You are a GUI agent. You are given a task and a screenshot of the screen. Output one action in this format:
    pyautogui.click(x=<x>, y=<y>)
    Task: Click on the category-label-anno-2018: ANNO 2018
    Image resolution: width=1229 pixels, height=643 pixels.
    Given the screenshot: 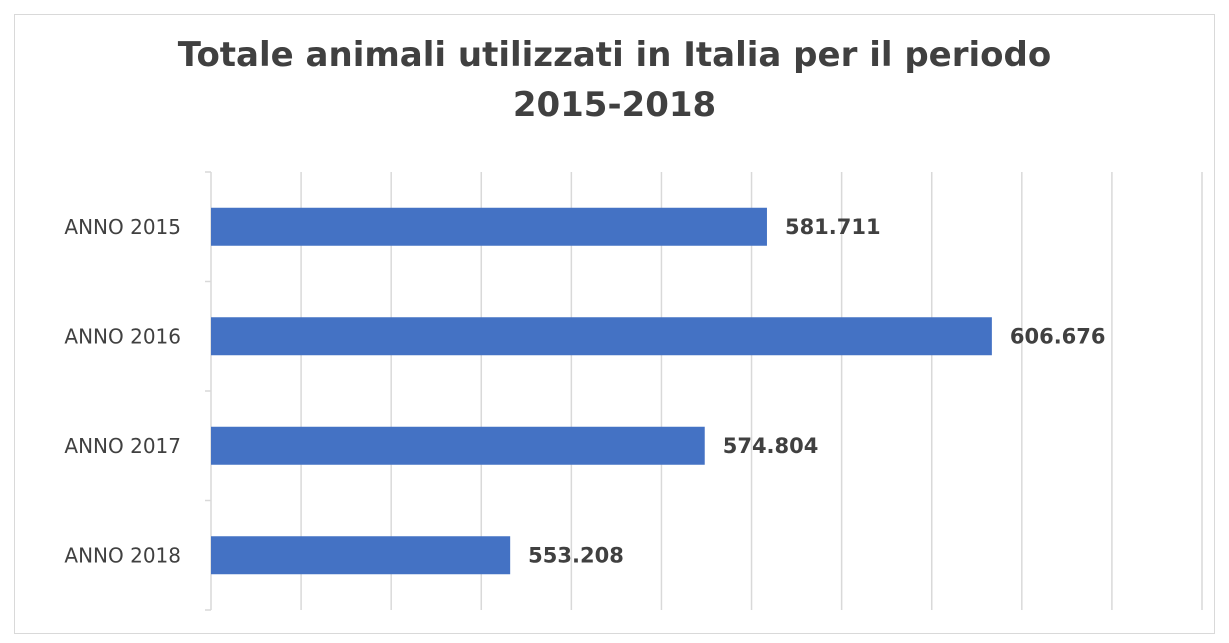 What is the action you would take?
    pyautogui.click(x=122, y=555)
    